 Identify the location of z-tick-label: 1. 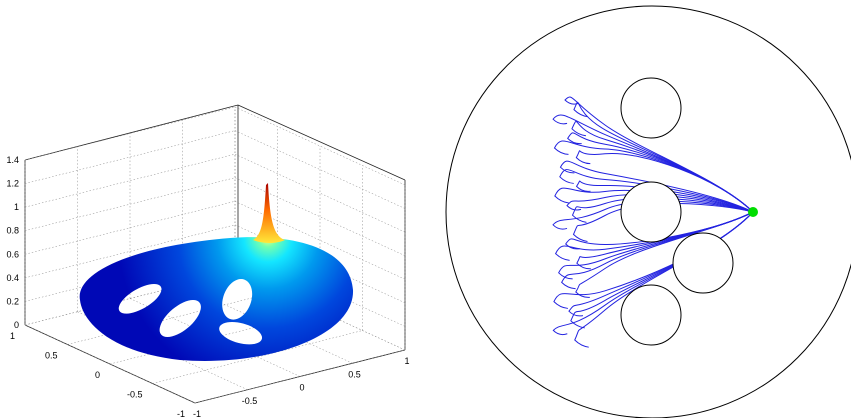
(16, 207).